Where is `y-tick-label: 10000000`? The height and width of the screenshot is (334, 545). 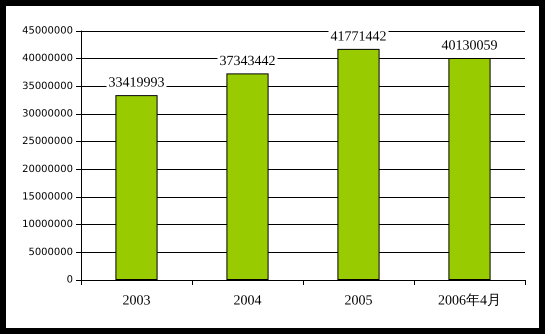
y-tick-label: 10000000 is located at coordinates (47, 224).